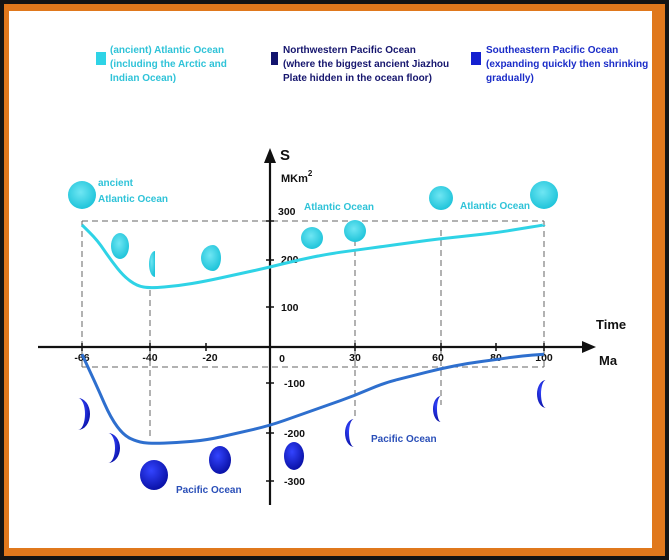  What do you see at coordinates (149, 358) in the screenshot?
I see `x-tick-label: -40` at bounding box center [149, 358].